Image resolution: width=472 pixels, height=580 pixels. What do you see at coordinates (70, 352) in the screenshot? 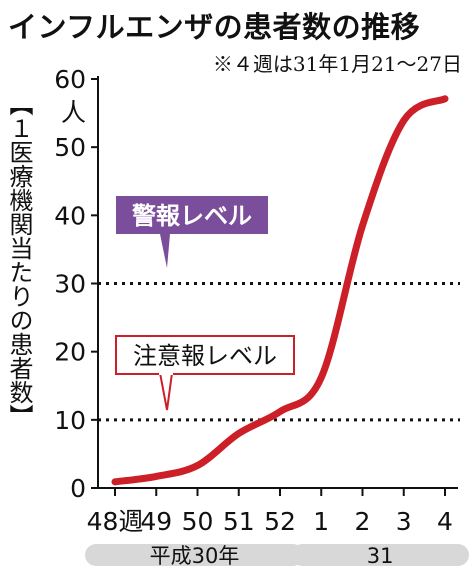
I see `y-tick-label: 20` at bounding box center [70, 352].